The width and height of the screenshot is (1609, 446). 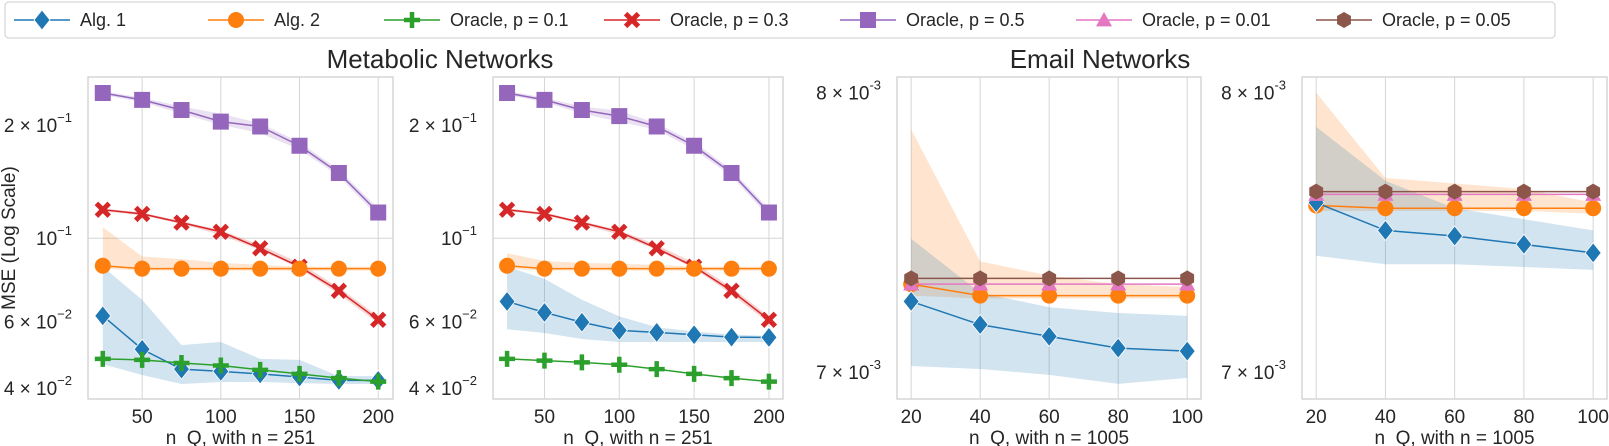 I want to click on circle-icon, so click(x=236, y=20).